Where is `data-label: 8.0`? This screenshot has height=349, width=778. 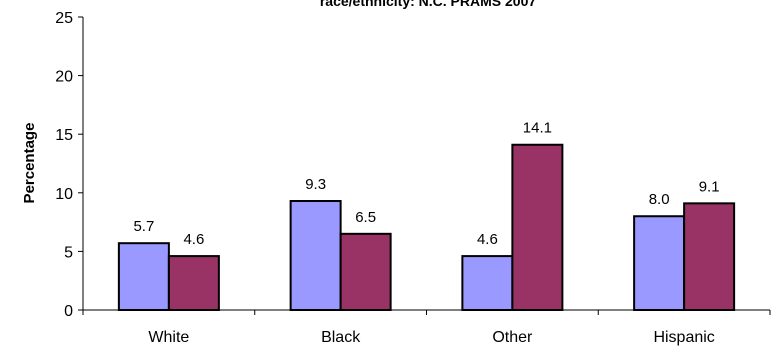
data-label: 8.0 is located at coordinates (659, 199).